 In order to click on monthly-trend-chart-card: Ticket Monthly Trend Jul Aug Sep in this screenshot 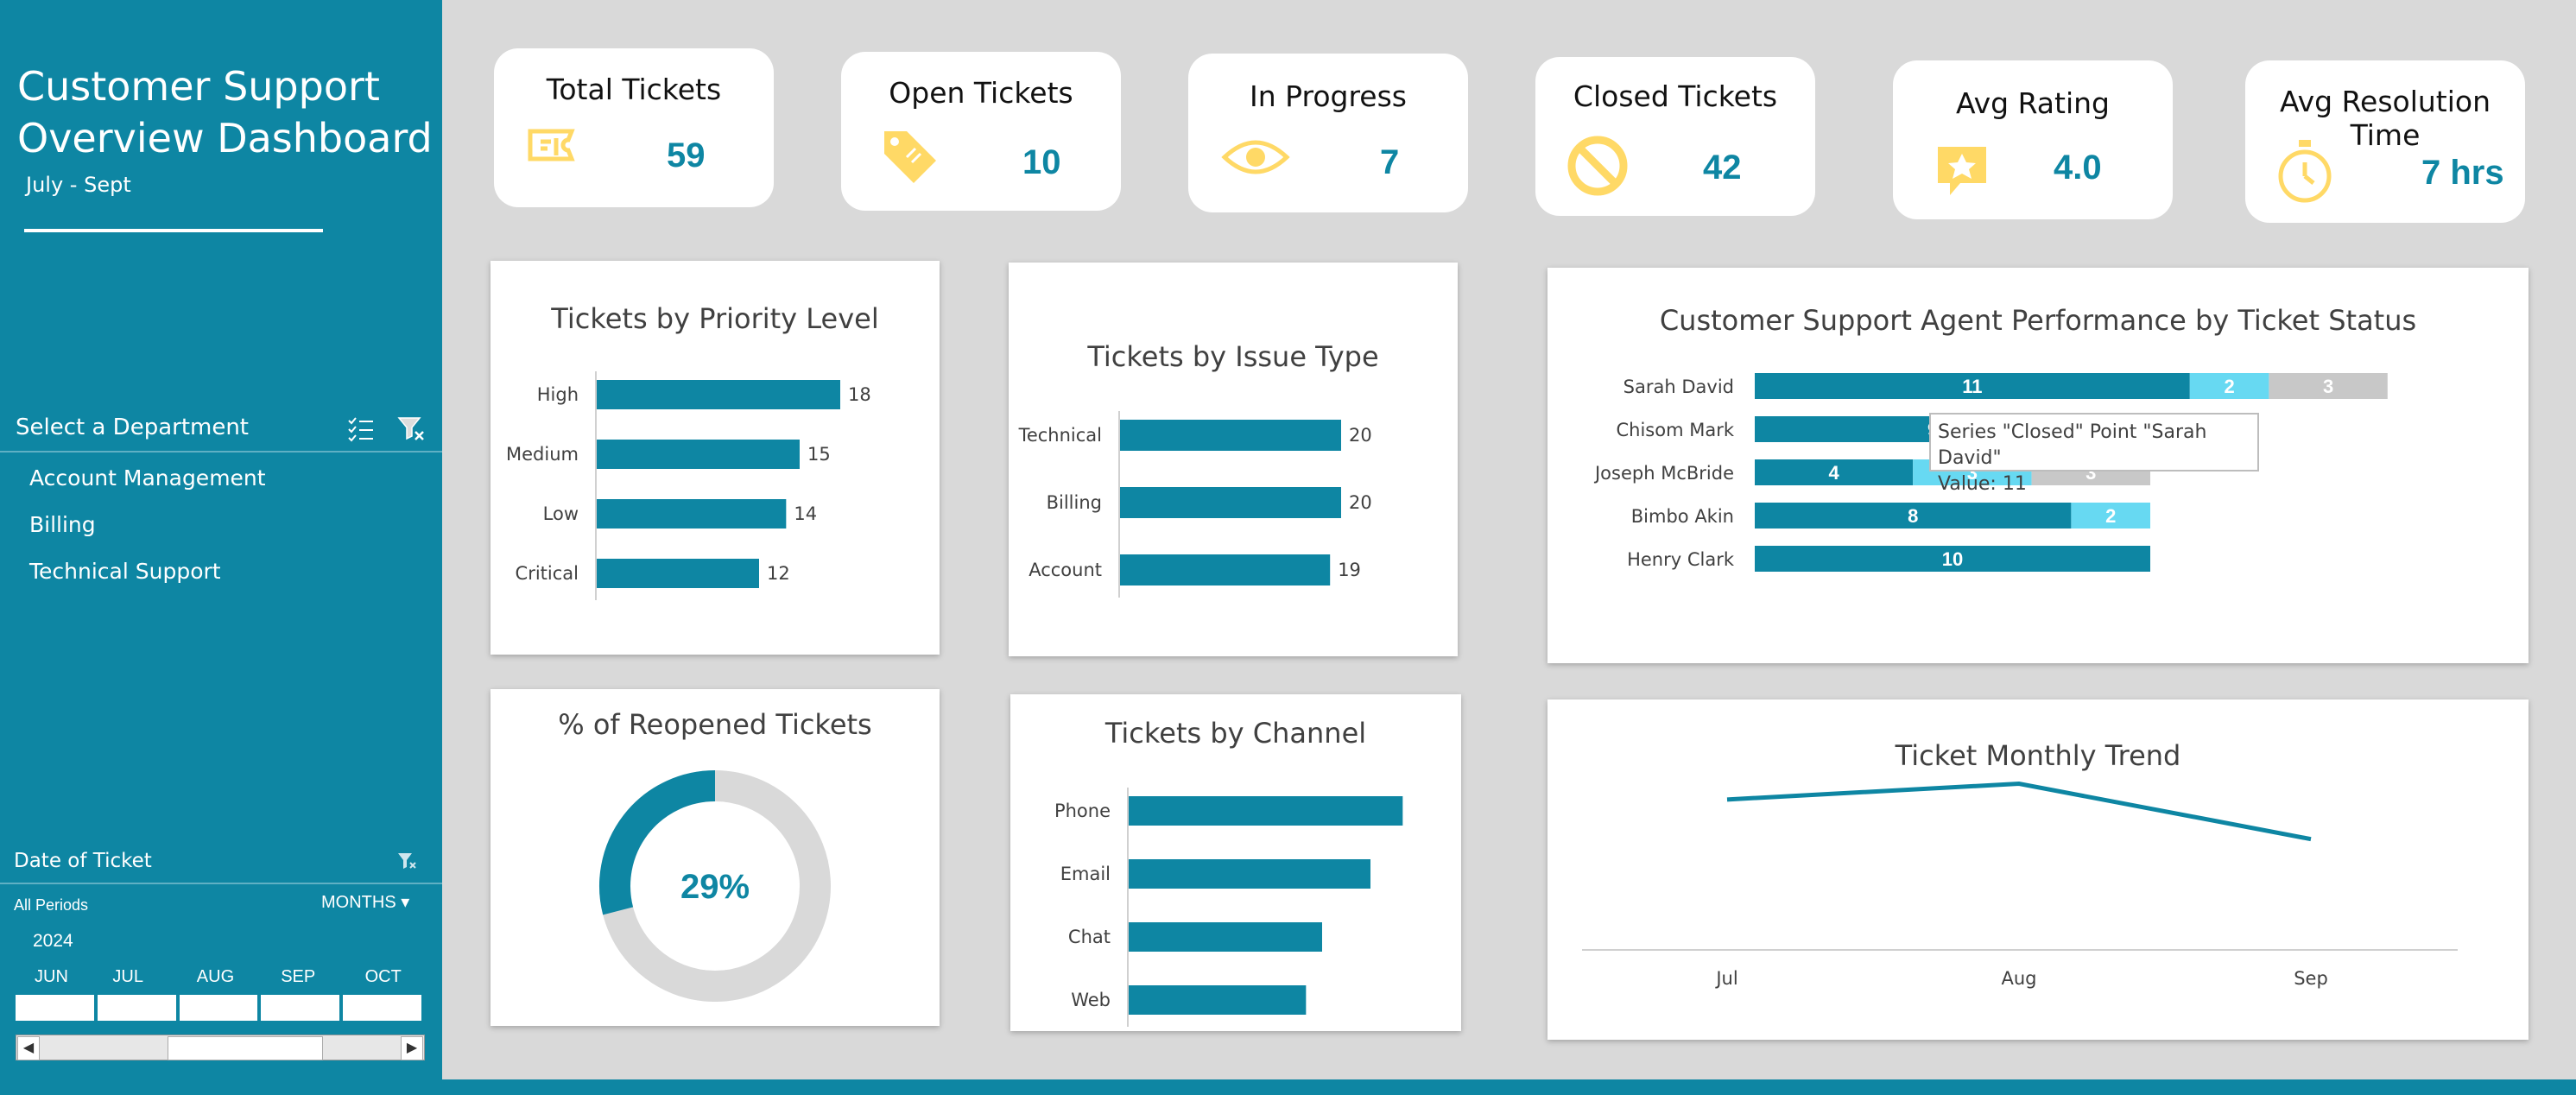, I will do `click(2038, 869)`.